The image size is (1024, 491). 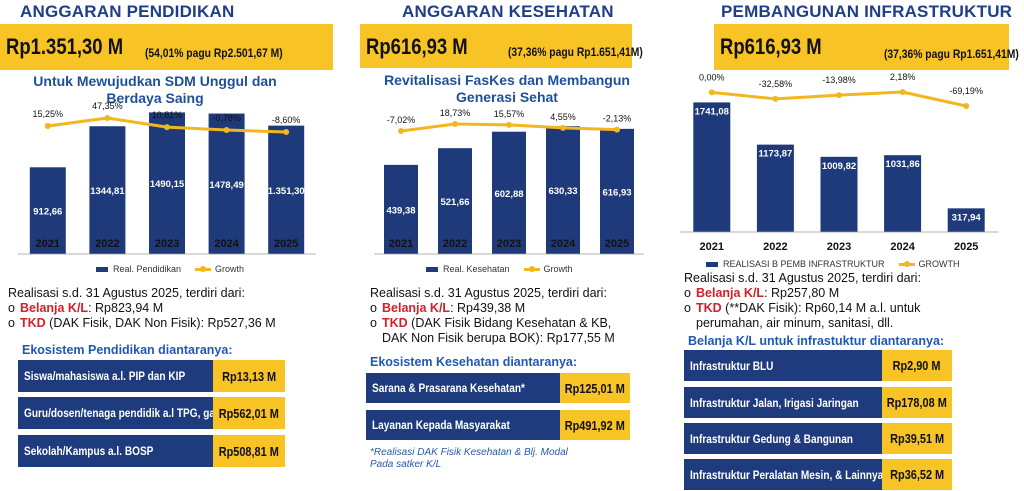 What do you see at coordinates (214, 53) in the screenshot?
I see `pagu-text: (54,01% pagu Rp2.501,67 M)` at bounding box center [214, 53].